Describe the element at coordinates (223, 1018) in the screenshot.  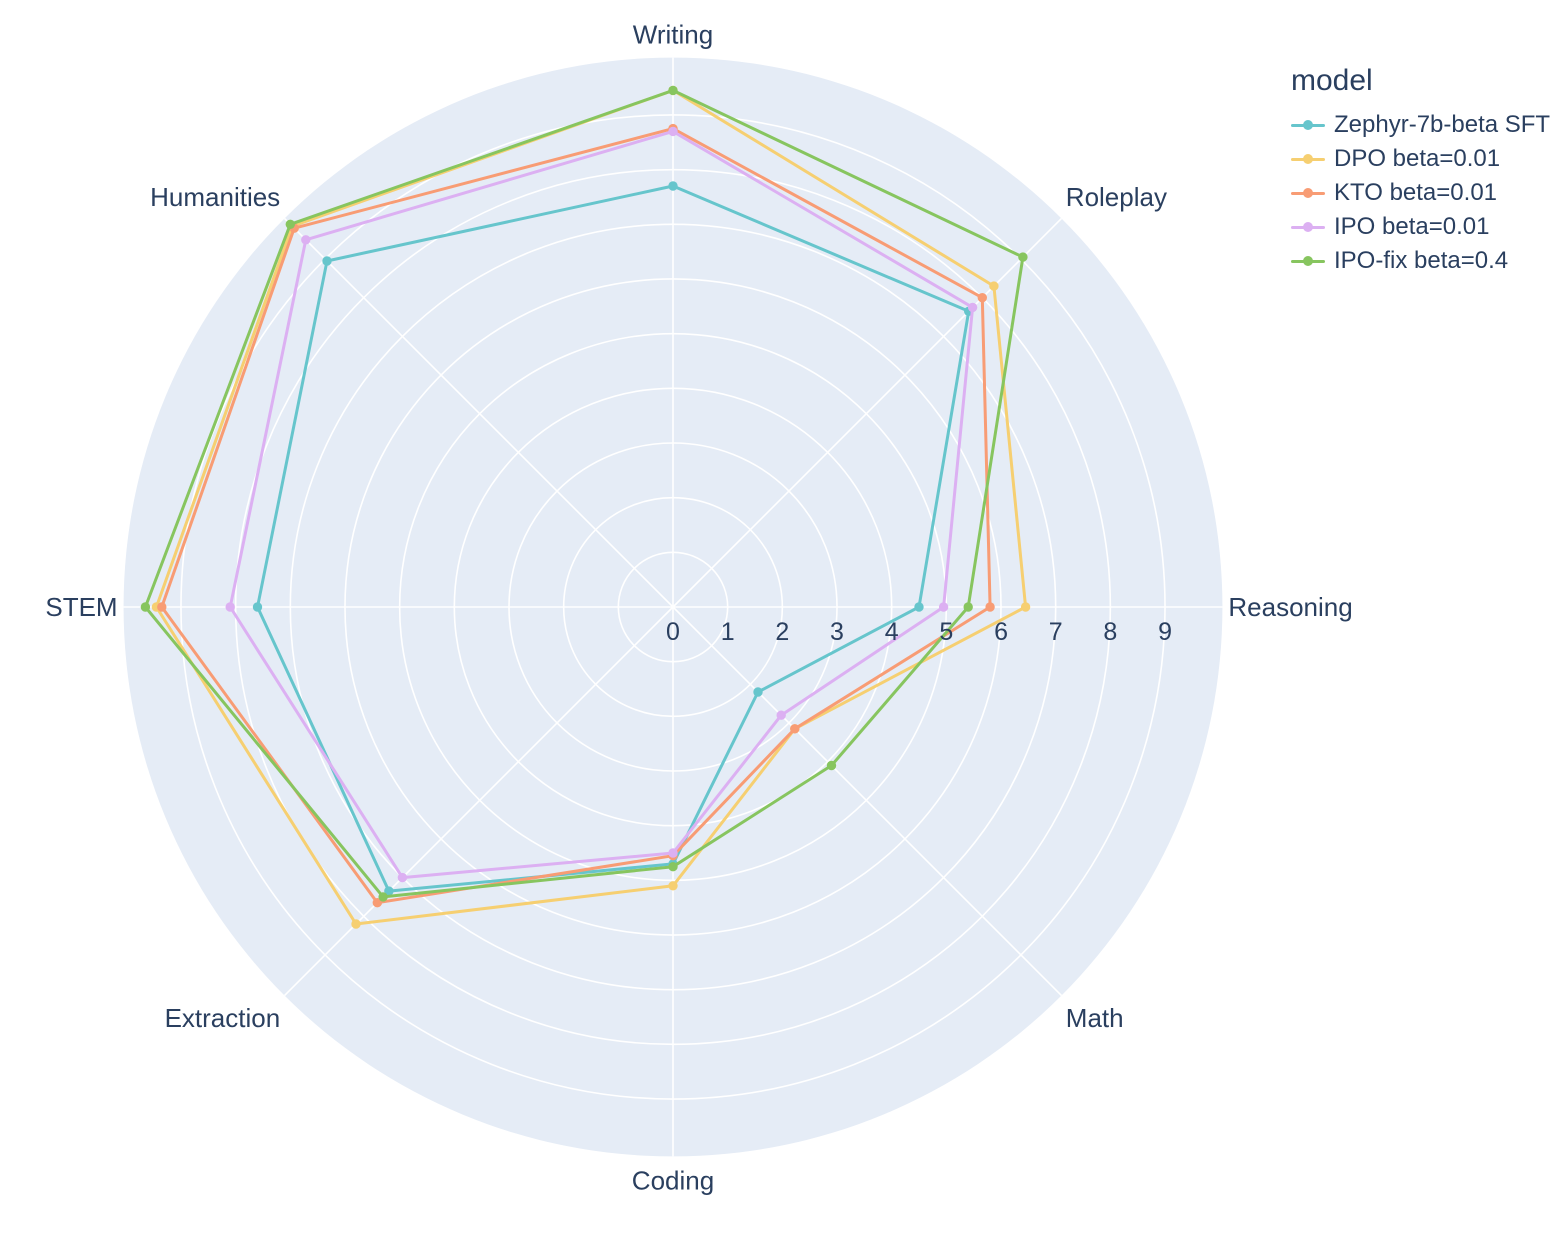
I see `category-label-extraction: Extraction` at that location.